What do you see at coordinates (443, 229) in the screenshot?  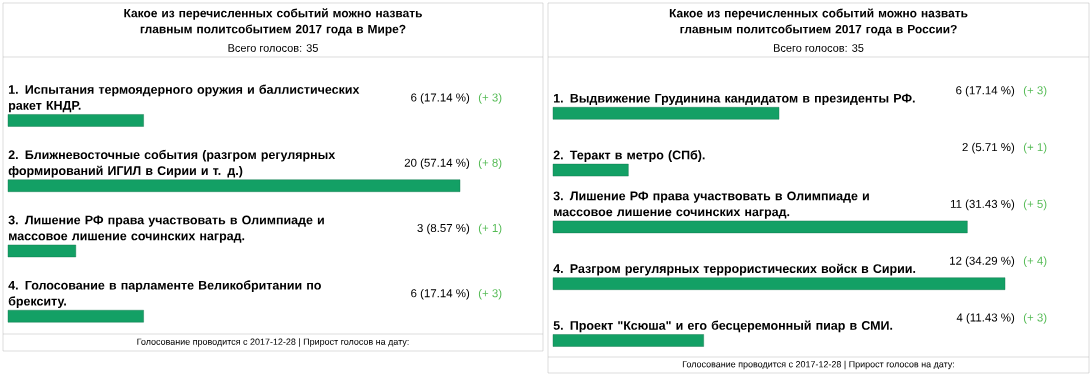 I see `data-label: 3 (8.57 %)` at bounding box center [443, 229].